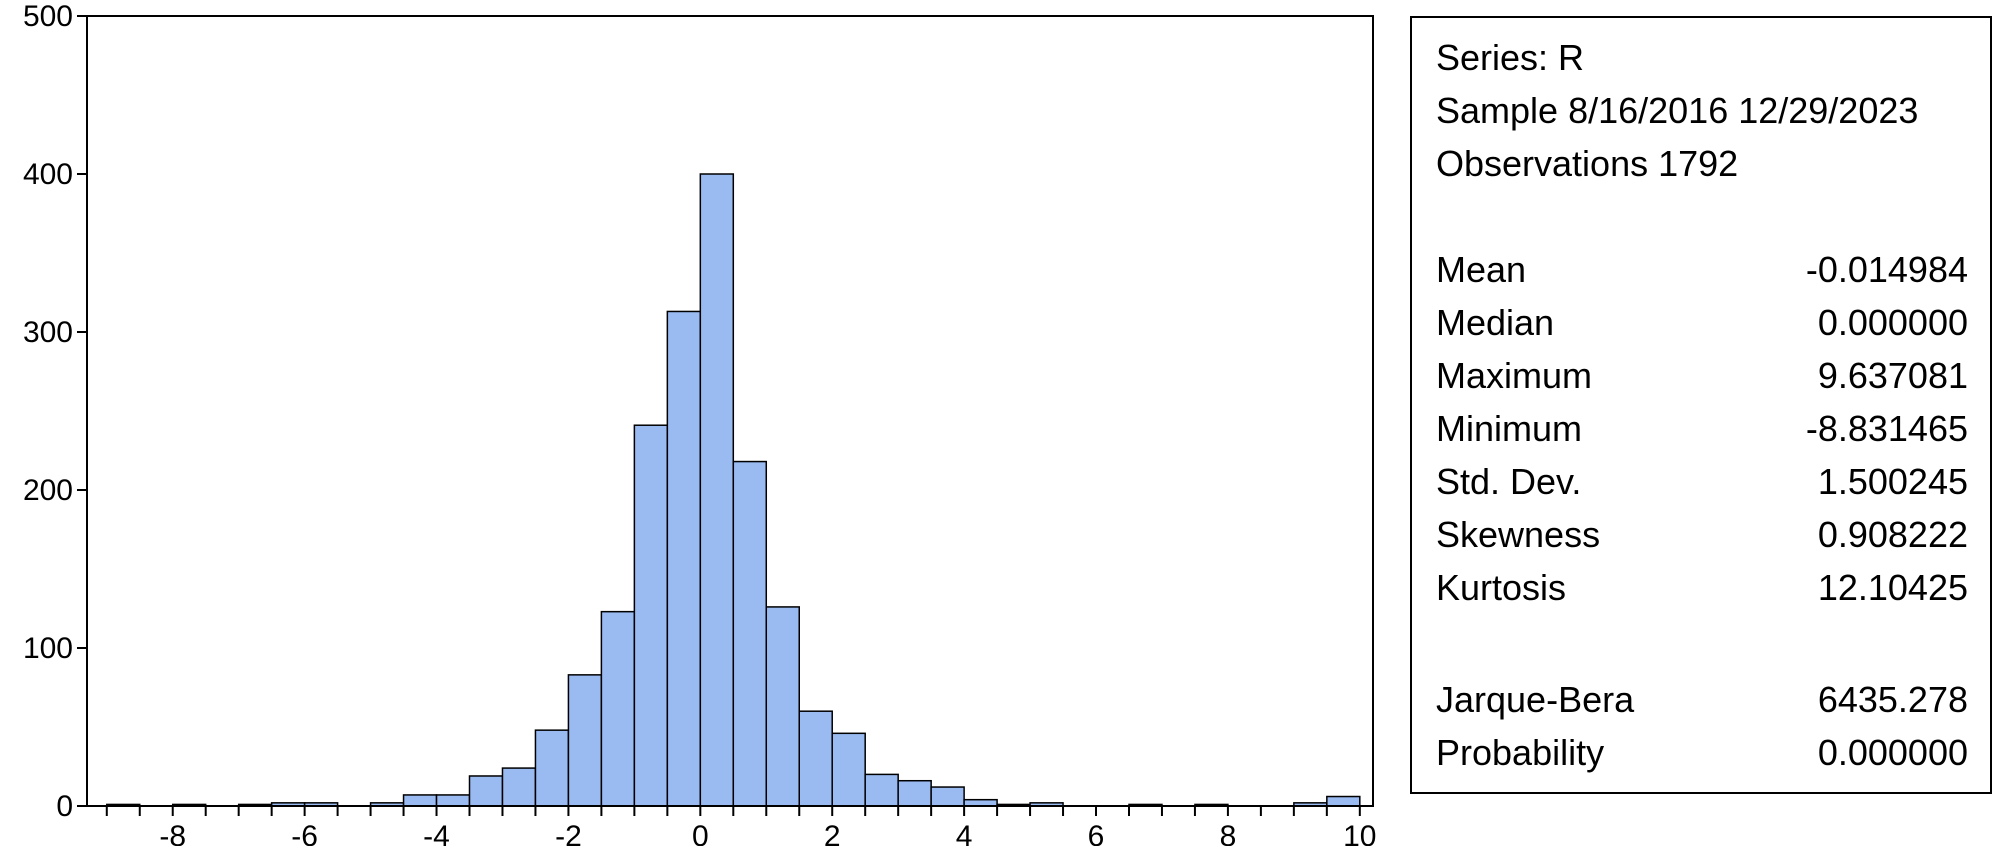 This screenshot has width=1999, height=846. I want to click on stat-row-std-dev: Std. Dev. 1.500245, so click(1702, 482).